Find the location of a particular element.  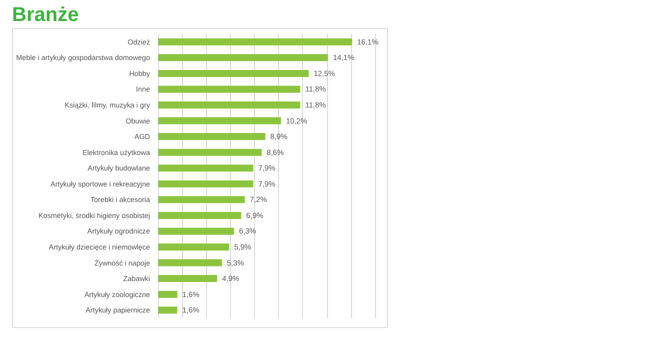

chart-title: Branże is located at coordinates (45, 15).